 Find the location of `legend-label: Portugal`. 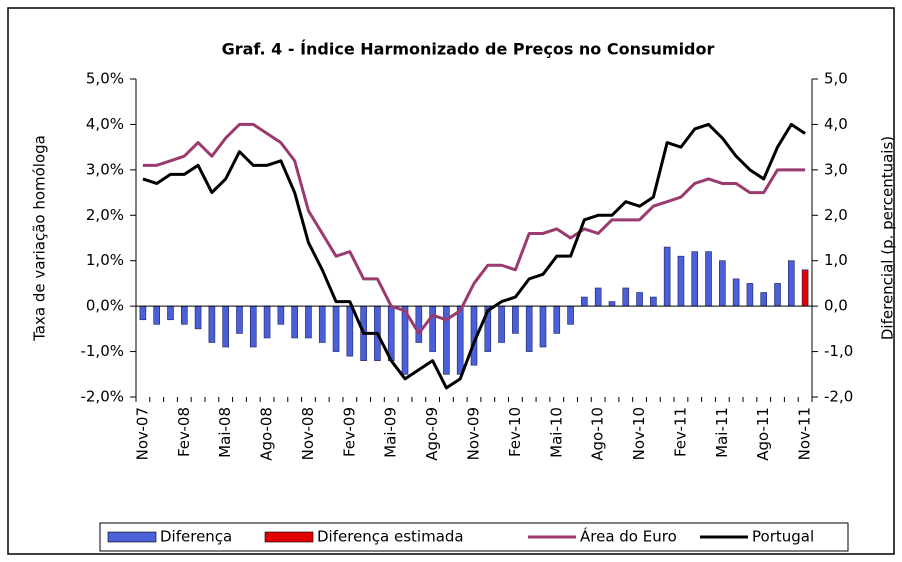

legend-label: Portugal is located at coordinates (783, 537).